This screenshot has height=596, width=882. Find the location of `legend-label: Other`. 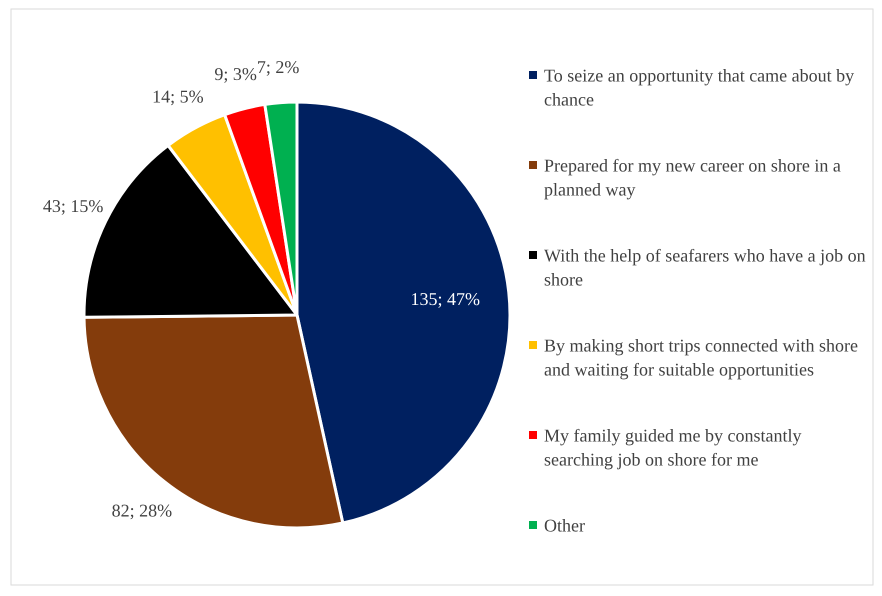

legend-label: Other is located at coordinates (564, 525).